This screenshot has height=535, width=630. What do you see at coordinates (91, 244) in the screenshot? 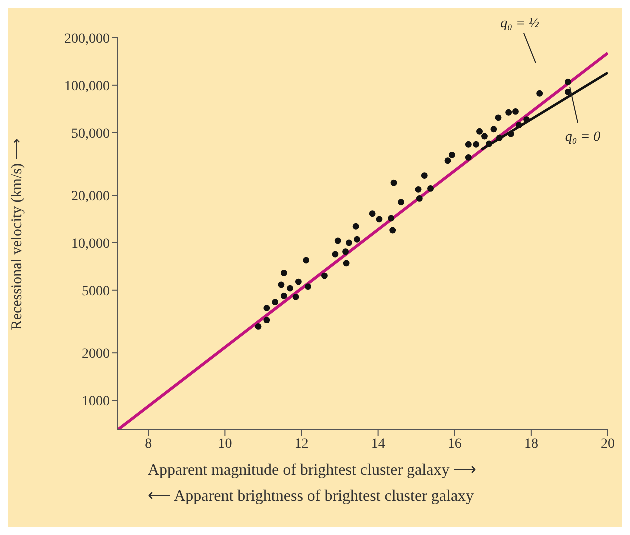
I see `y-tick-label: 10,000` at bounding box center [91, 244].